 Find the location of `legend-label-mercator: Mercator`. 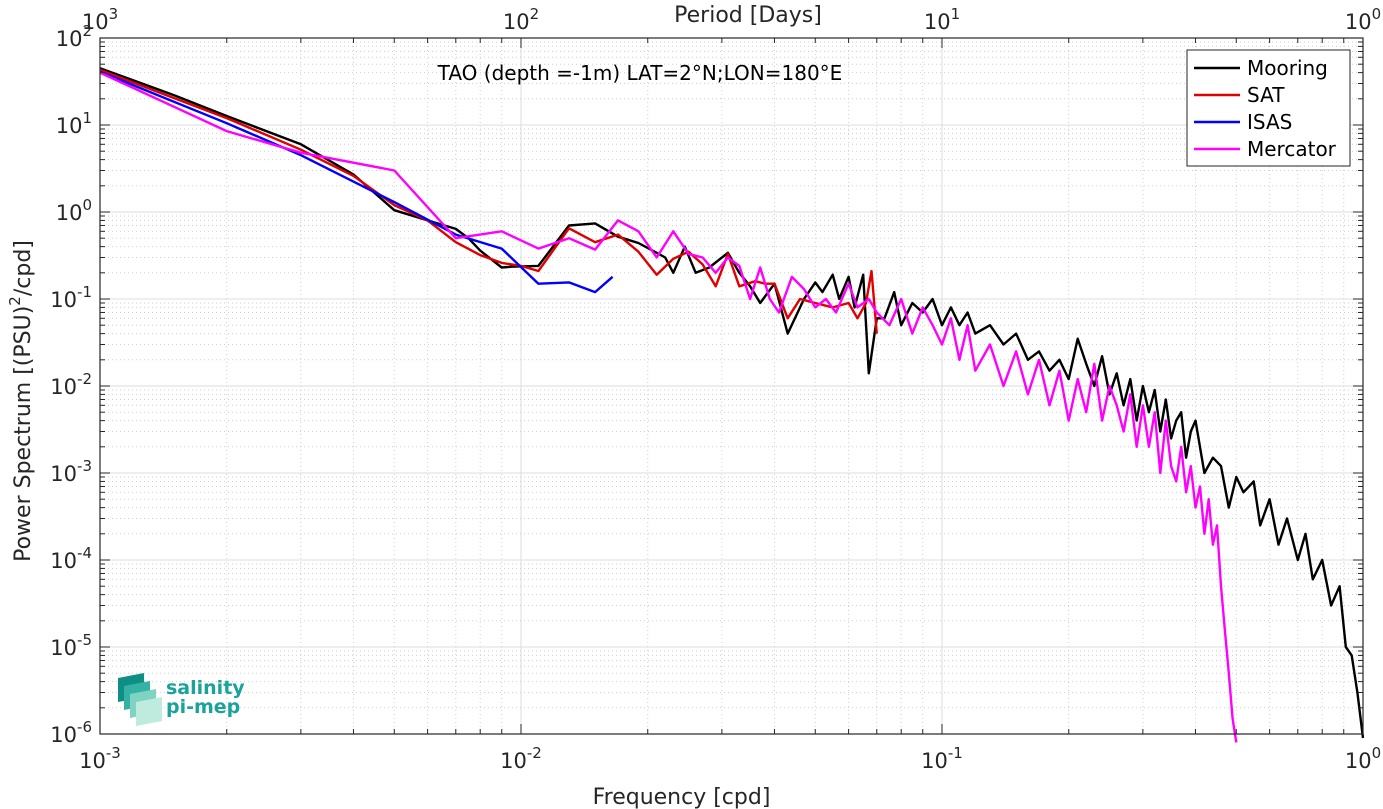

legend-label-mercator: Mercator is located at coordinates (1292, 149).